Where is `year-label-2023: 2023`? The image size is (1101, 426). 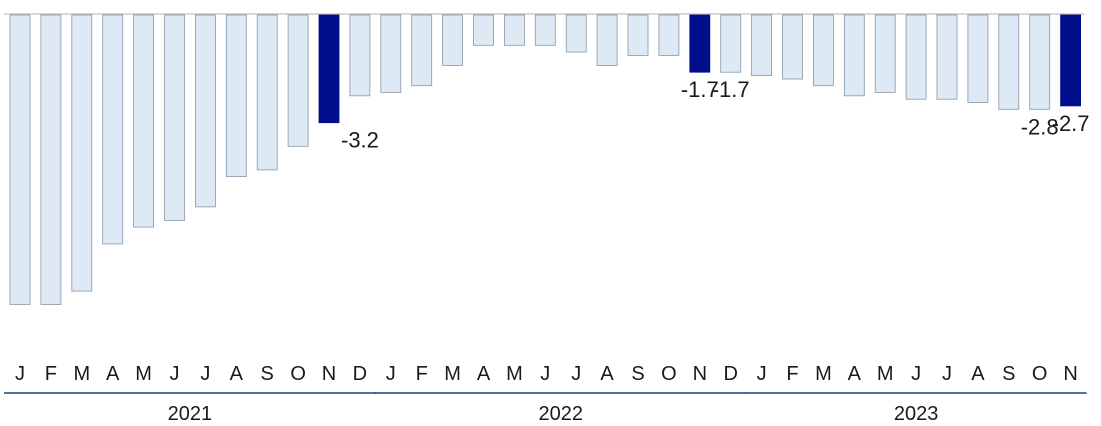
year-label-2023: 2023 is located at coordinates (916, 414).